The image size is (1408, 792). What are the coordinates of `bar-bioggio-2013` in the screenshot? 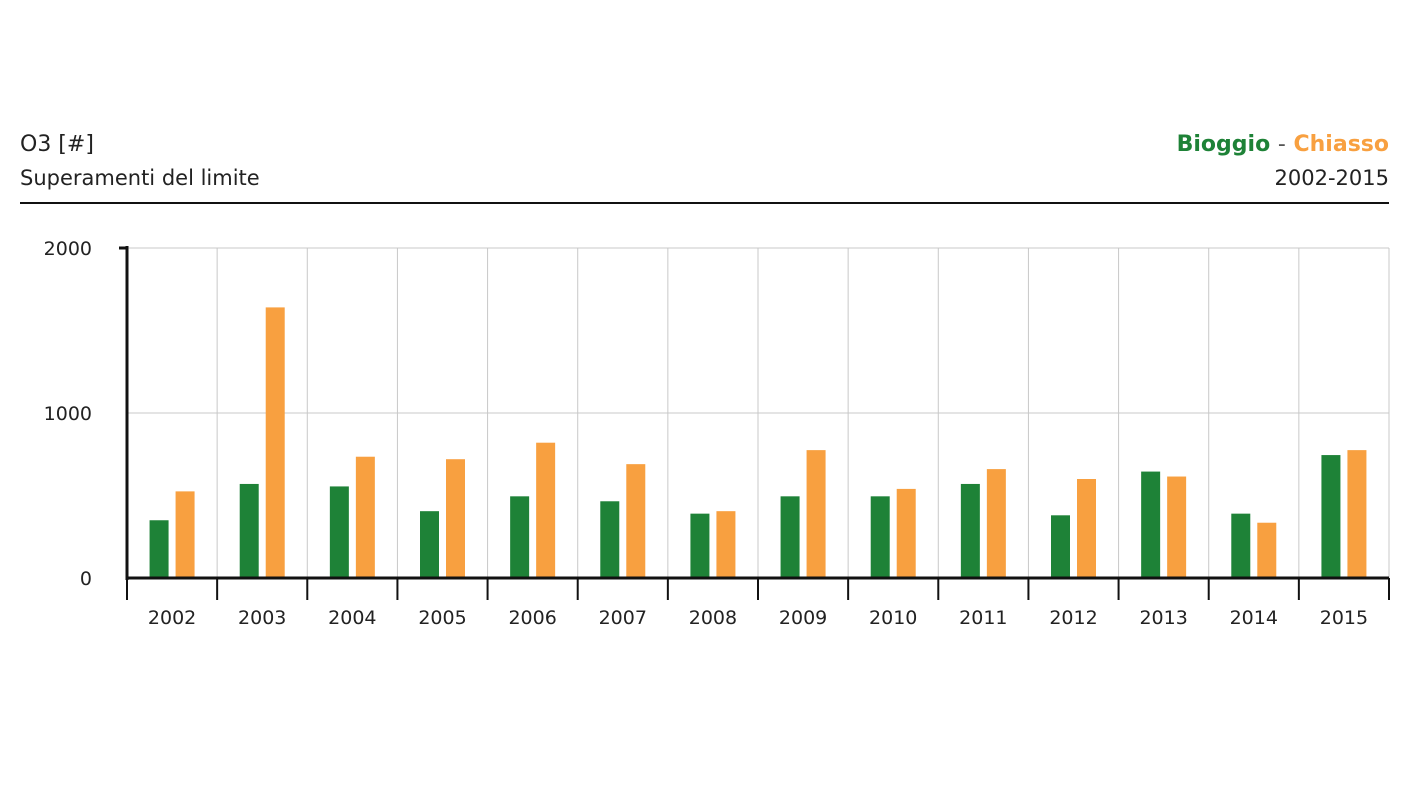 It's located at (1151, 524).